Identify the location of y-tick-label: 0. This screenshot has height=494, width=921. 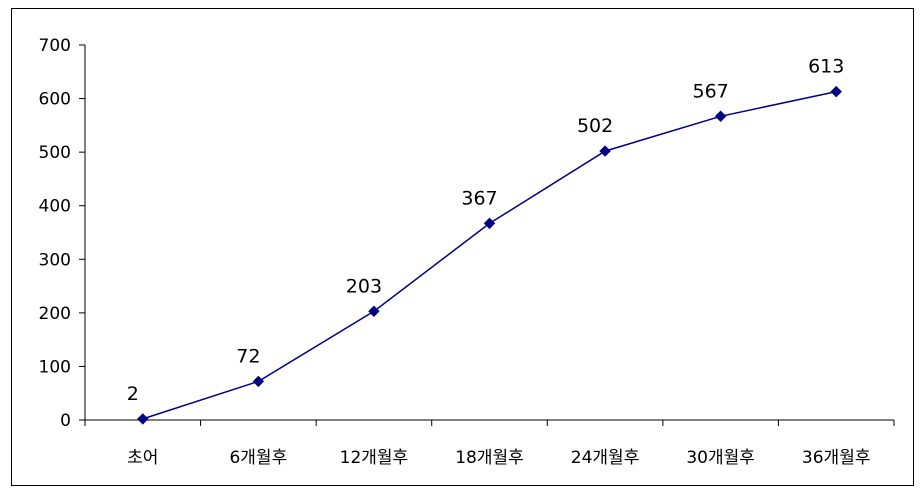
(65, 421).